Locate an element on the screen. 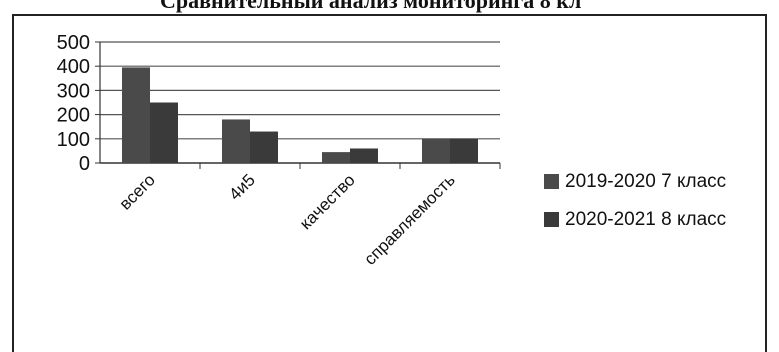 This screenshot has height=352, width=779. category-label: 4и5 is located at coordinates (242, 187).